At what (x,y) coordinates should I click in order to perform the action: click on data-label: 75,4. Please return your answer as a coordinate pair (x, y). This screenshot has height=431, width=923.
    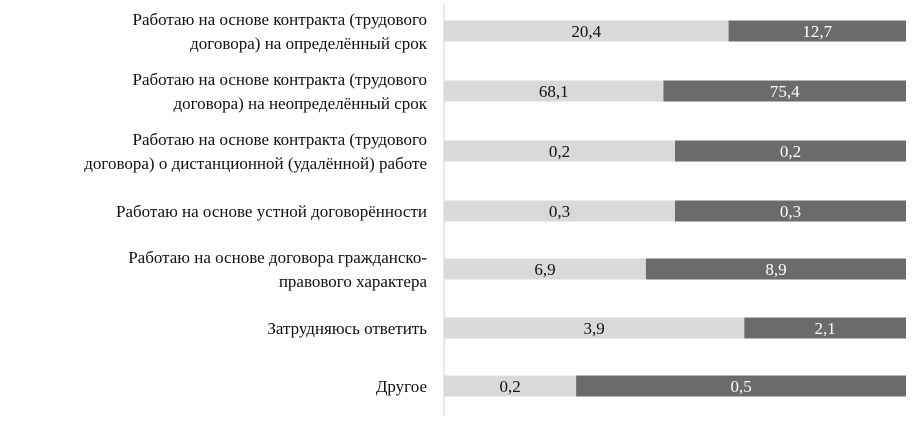
    Looking at the image, I should click on (785, 91).